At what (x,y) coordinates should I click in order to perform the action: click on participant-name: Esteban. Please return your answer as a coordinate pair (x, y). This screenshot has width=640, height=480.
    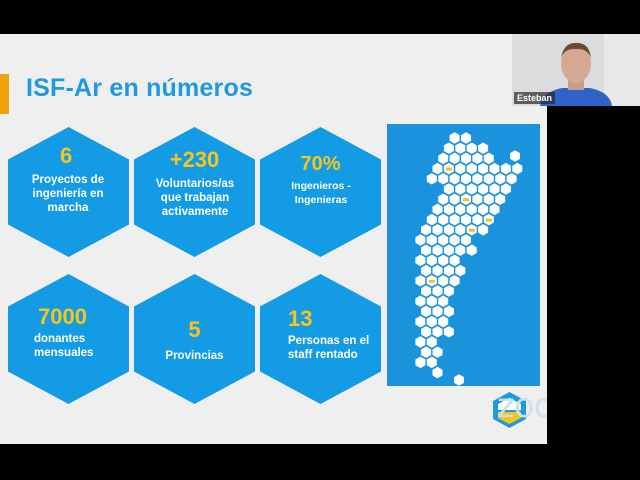
    Looking at the image, I should click on (535, 98).